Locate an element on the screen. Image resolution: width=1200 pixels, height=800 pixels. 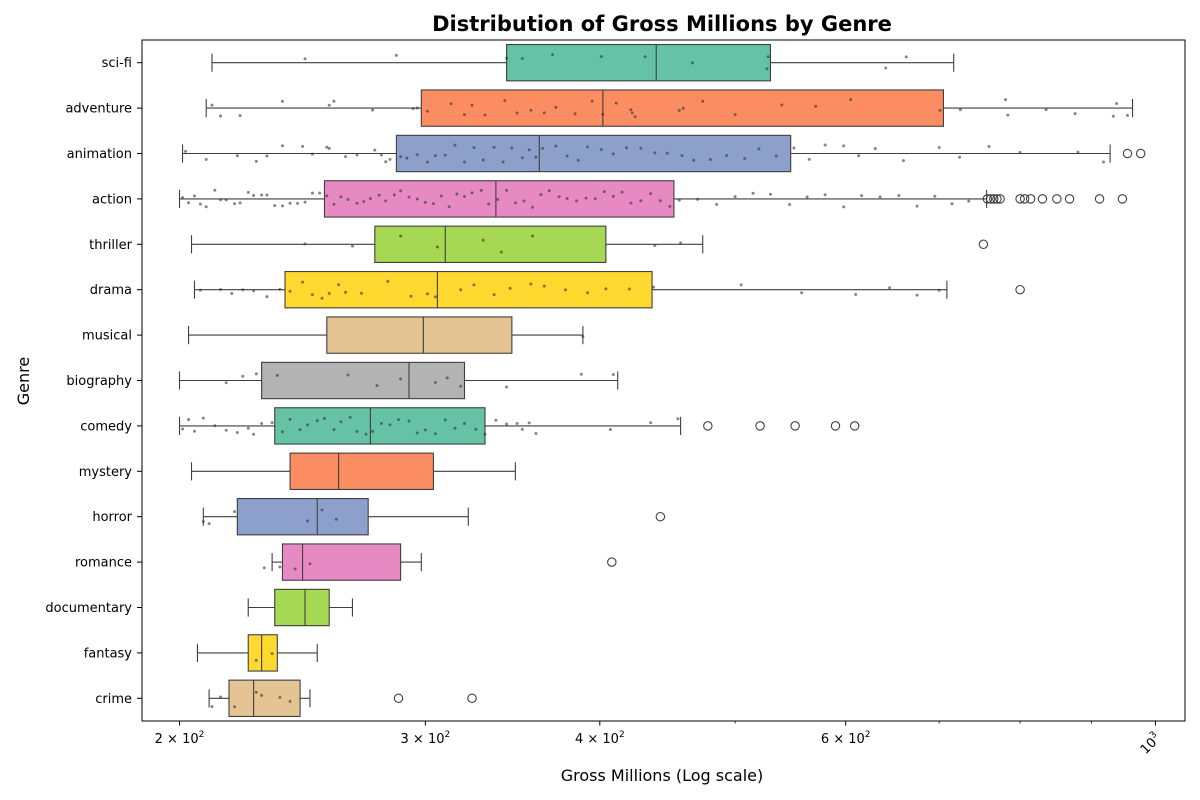
box-group-drama is located at coordinates (609, 289).